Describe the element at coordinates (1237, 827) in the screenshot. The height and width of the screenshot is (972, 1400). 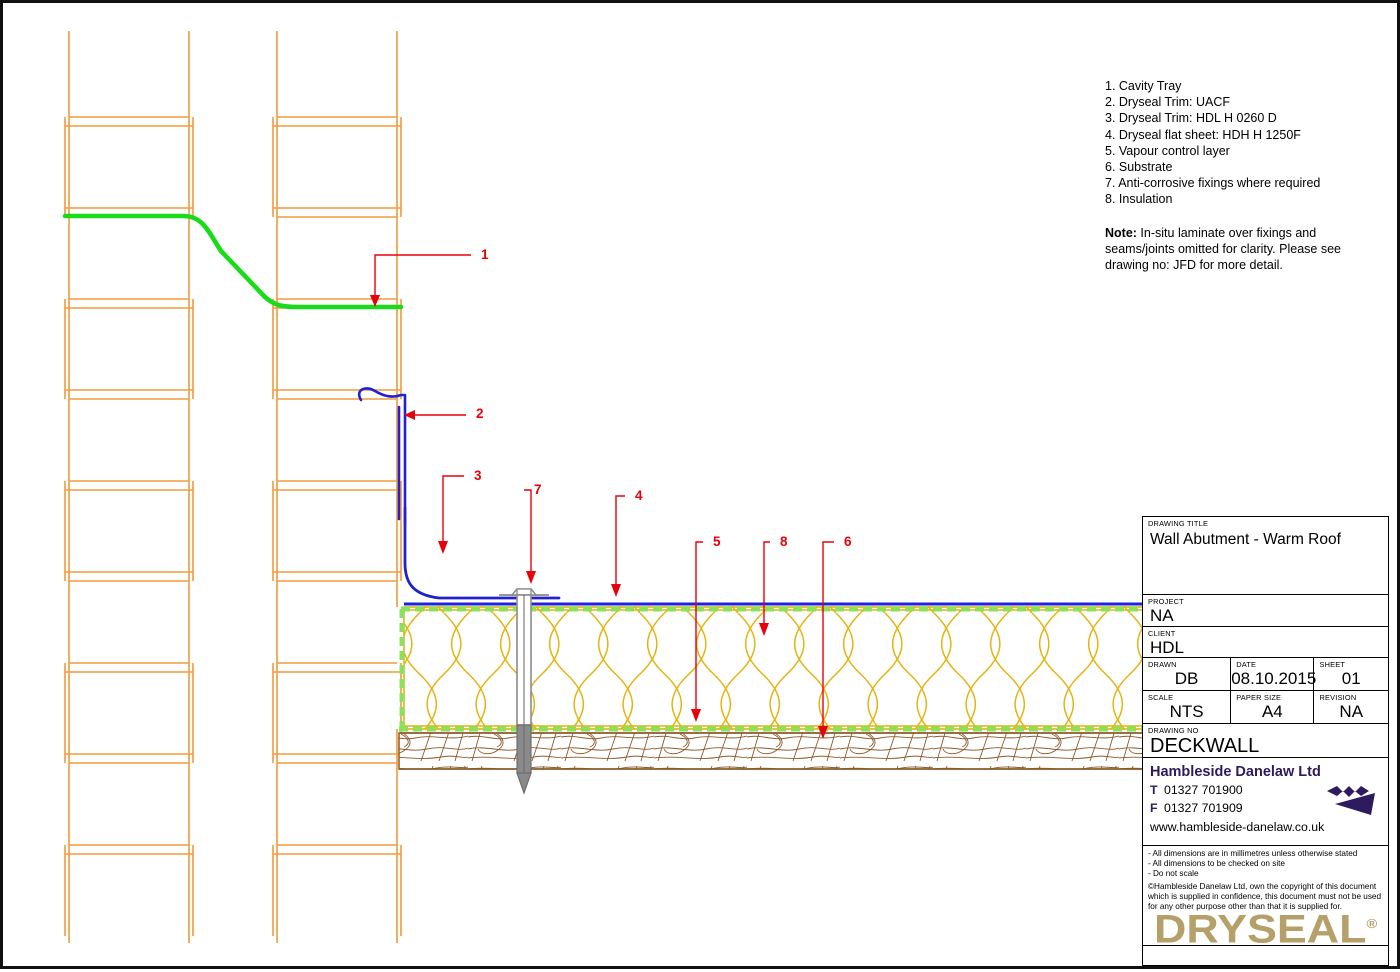
I see `website: www.hambleside-danelaw.co.uk` at that location.